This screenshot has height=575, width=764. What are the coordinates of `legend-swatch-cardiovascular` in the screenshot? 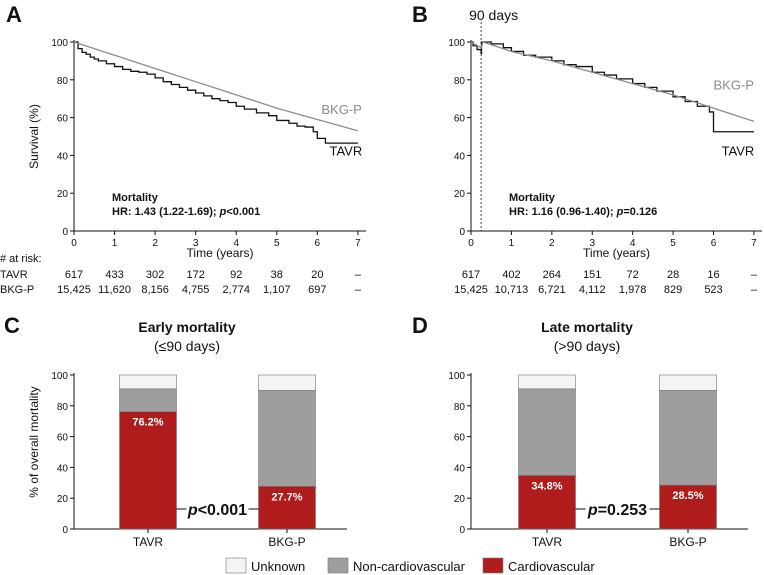 It's located at (493, 565).